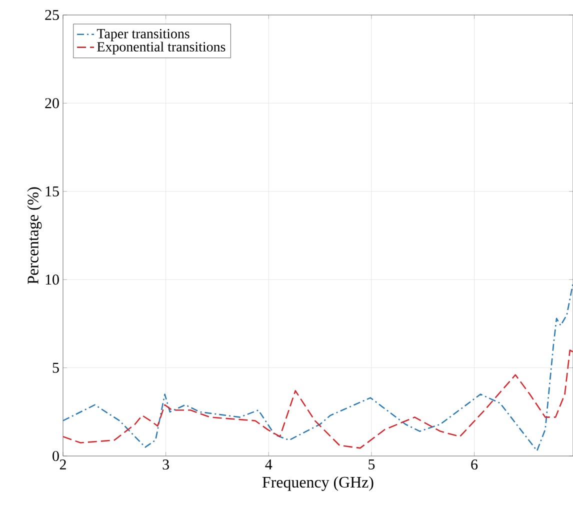 This screenshot has height=510, width=573. I want to click on y-tick-label: 15, so click(52, 191).